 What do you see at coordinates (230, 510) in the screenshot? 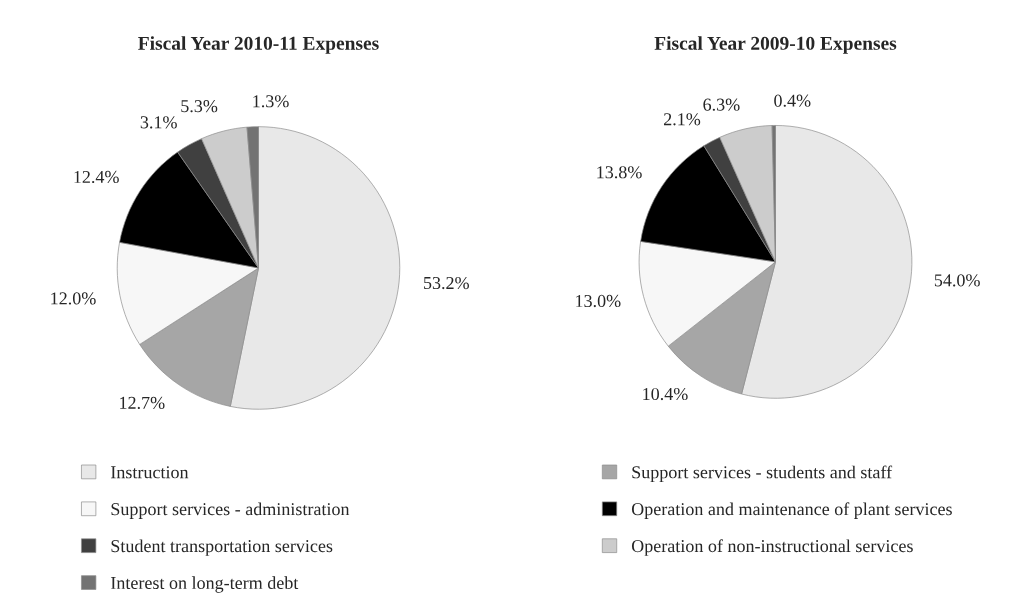
I see `legend-label: Support services - administration` at bounding box center [230, 510].